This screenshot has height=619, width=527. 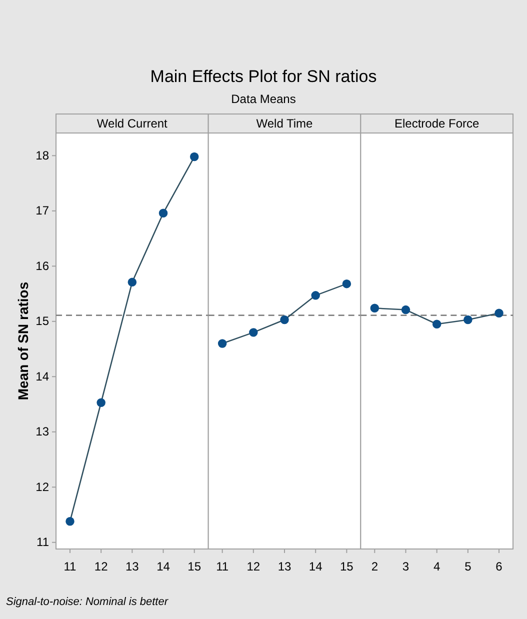 What do you see at coordinates (43, 211) in the screenshot?
I see `y-tick-label: 17` at bounding box center [43, 211].